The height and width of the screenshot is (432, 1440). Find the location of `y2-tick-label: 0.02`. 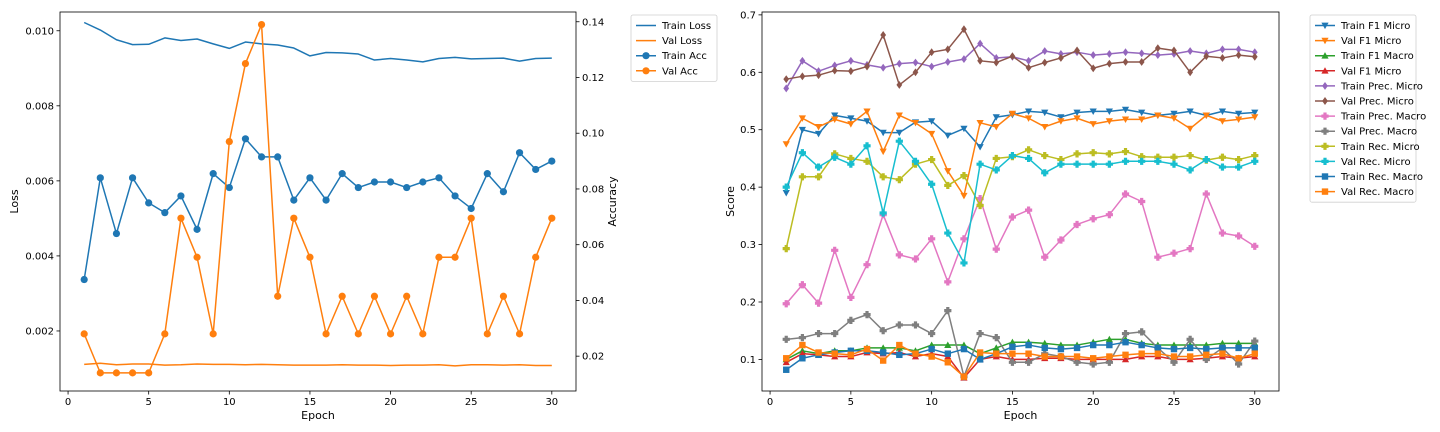

y2-tick-label: 0.02 is located at coordinates (593, 357).